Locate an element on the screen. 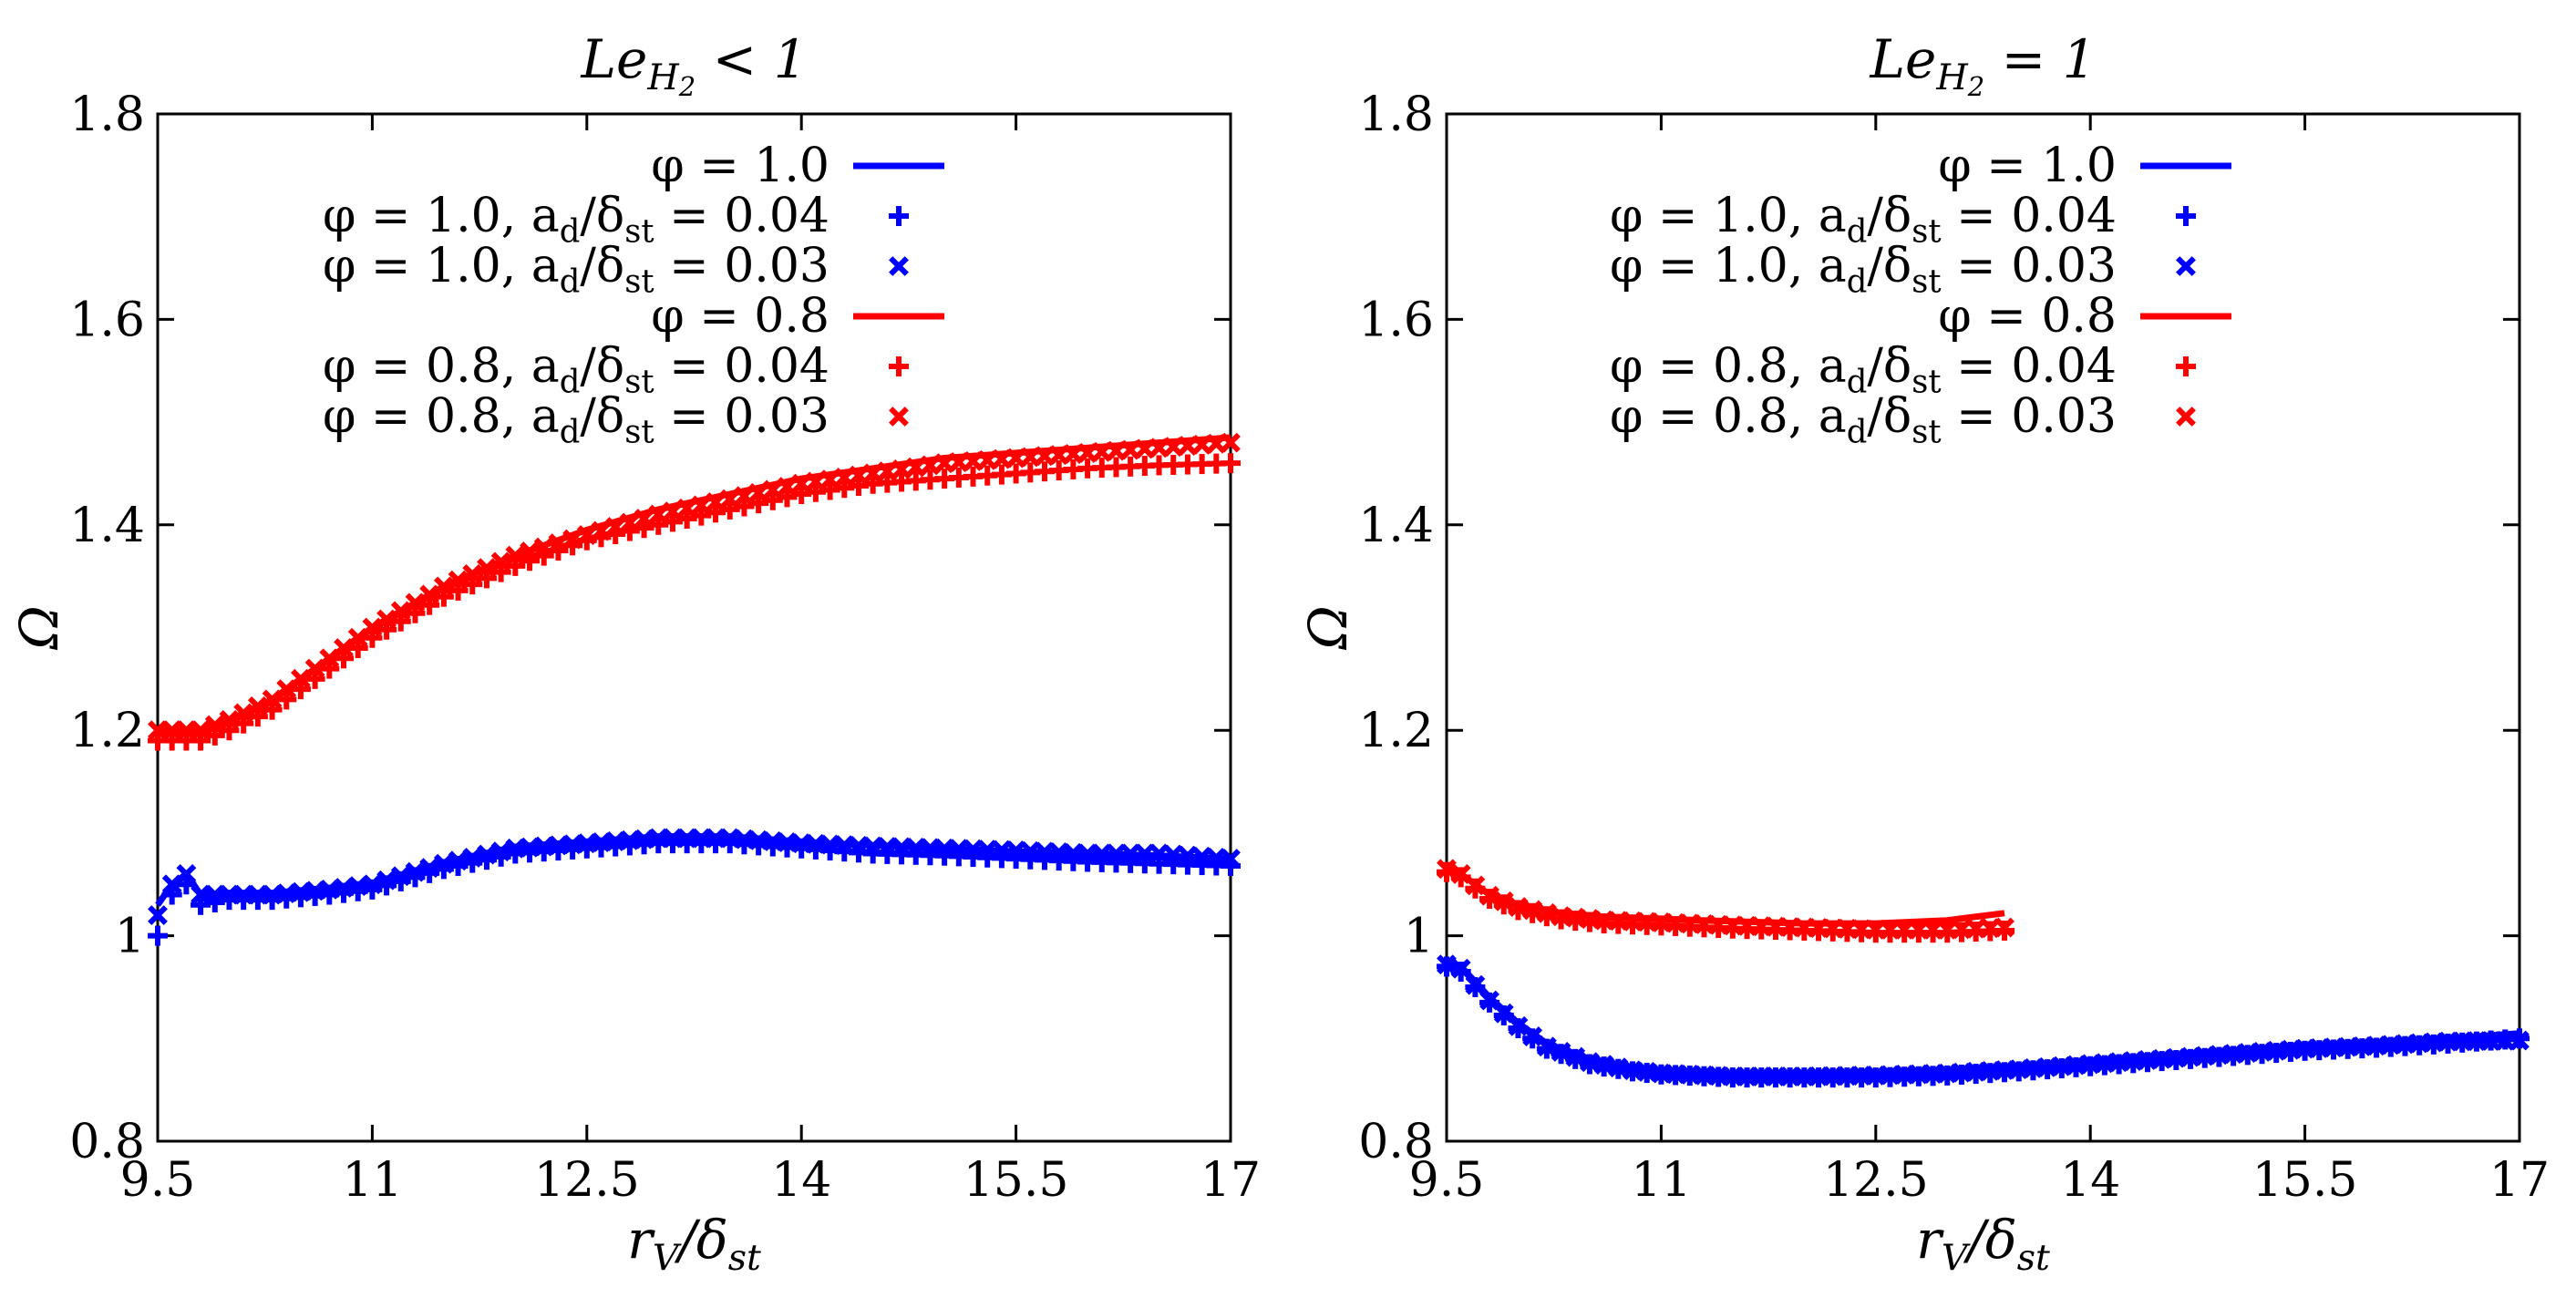  y-tick-label: 1.8 is located at coordinates (107, 115).